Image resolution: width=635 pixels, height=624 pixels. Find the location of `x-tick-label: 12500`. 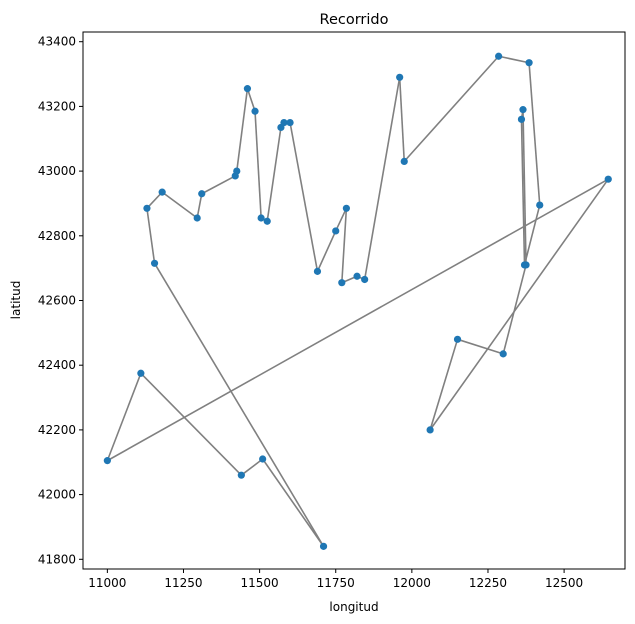

x-tick-label: 12500 is located at coordinates (564, 583).